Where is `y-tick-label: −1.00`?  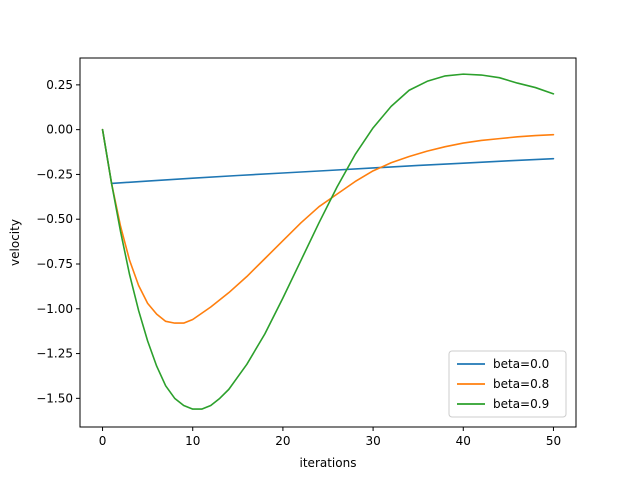 y-tick-label: −1.00 is located at coordinates (54, 309).